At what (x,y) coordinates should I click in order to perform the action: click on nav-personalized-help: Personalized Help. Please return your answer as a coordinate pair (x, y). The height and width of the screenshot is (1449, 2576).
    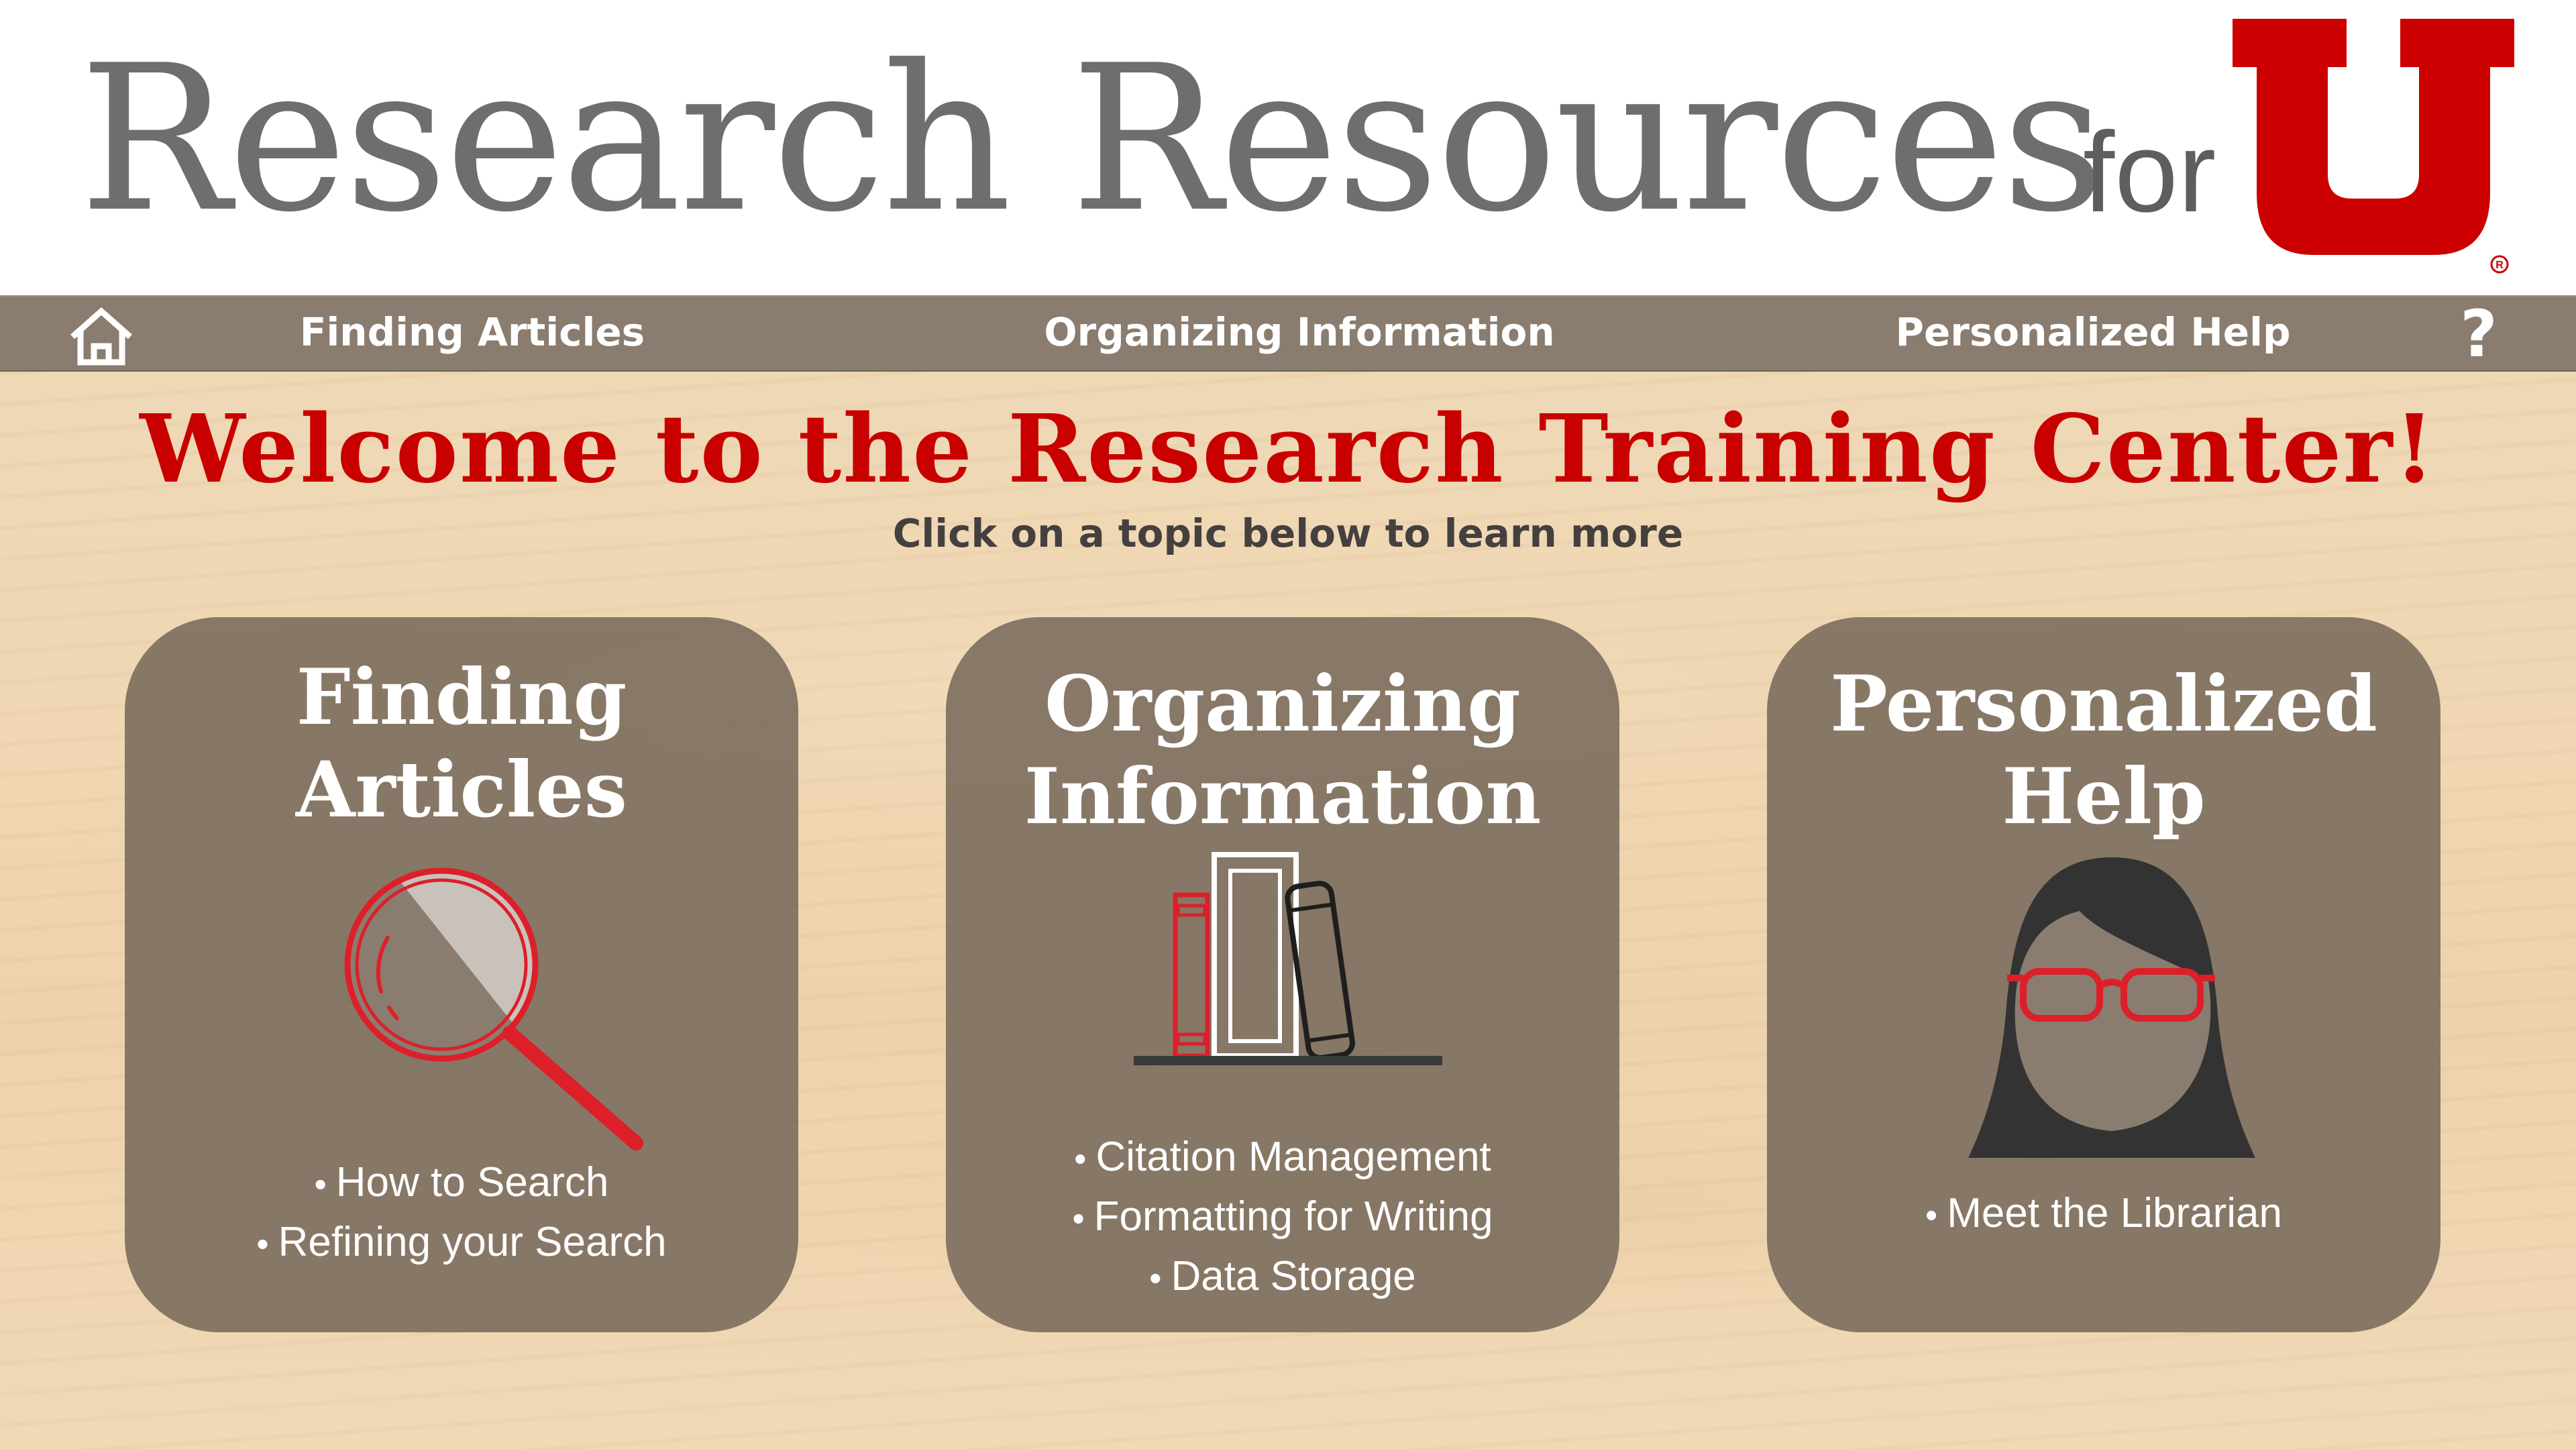
    Looking at the image, I should click on (2093, 332).